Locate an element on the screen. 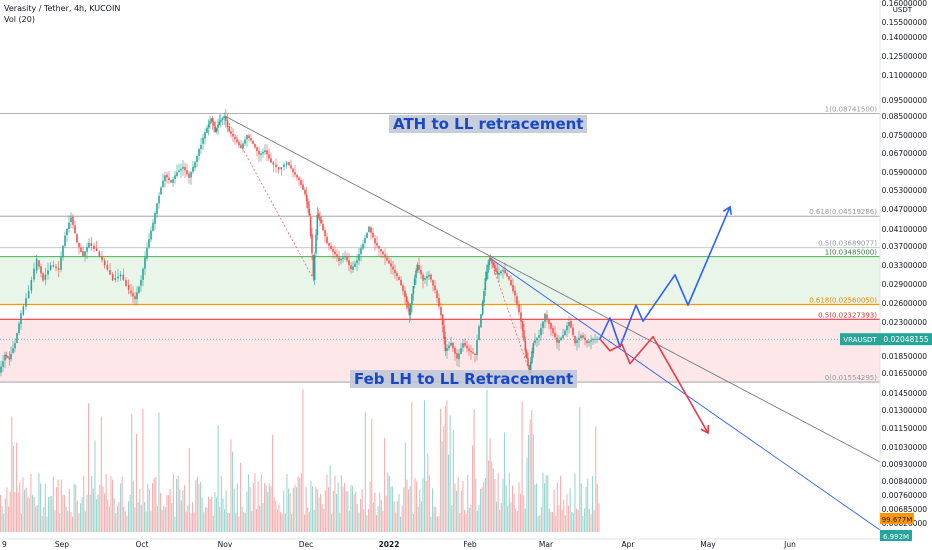 The width and height of the screenshot is (932, 550). ath-retracement-annotation: ATH to LL retracement is located at coordinates (488, 124).